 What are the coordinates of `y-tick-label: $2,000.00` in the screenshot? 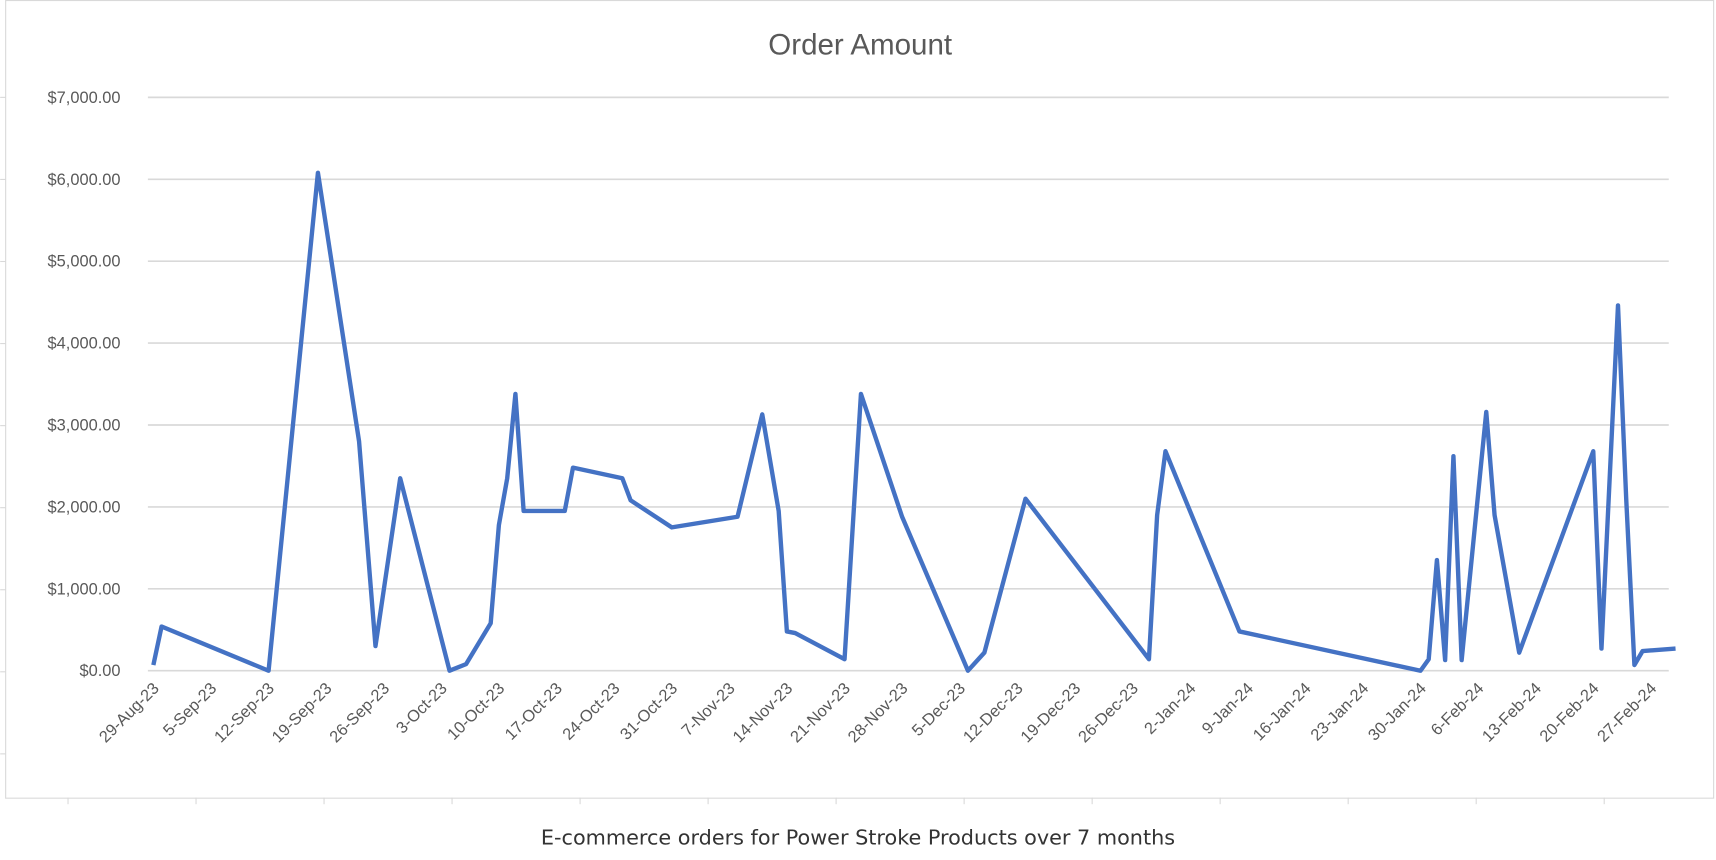 It's located at (84, 507).